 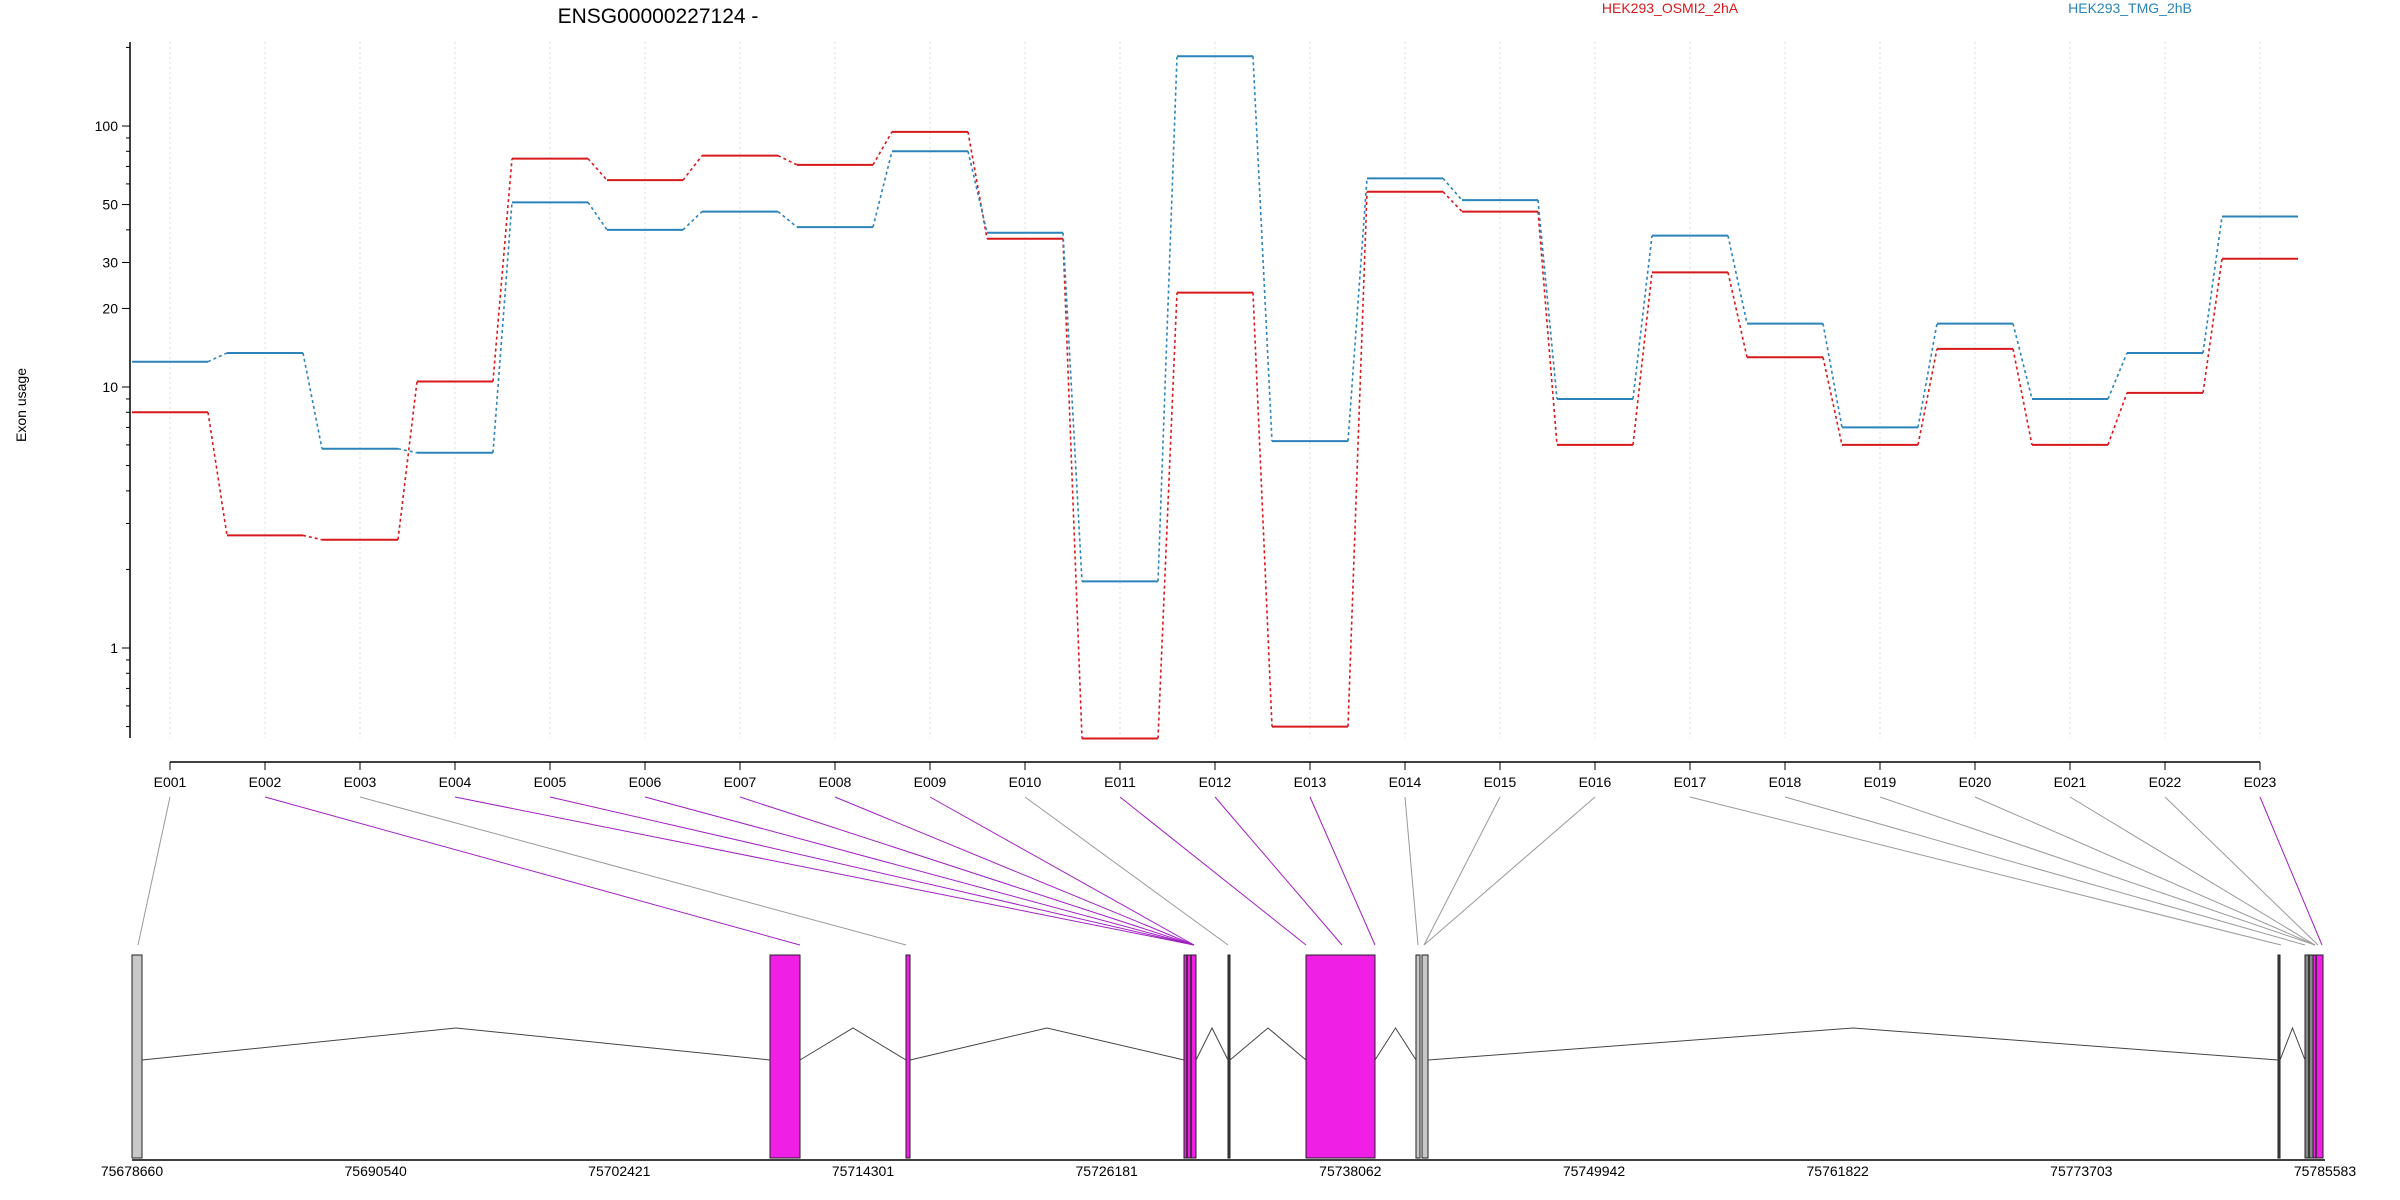 I want to click on coordinate-label: 75785583, so click(x=2325, y=1171).